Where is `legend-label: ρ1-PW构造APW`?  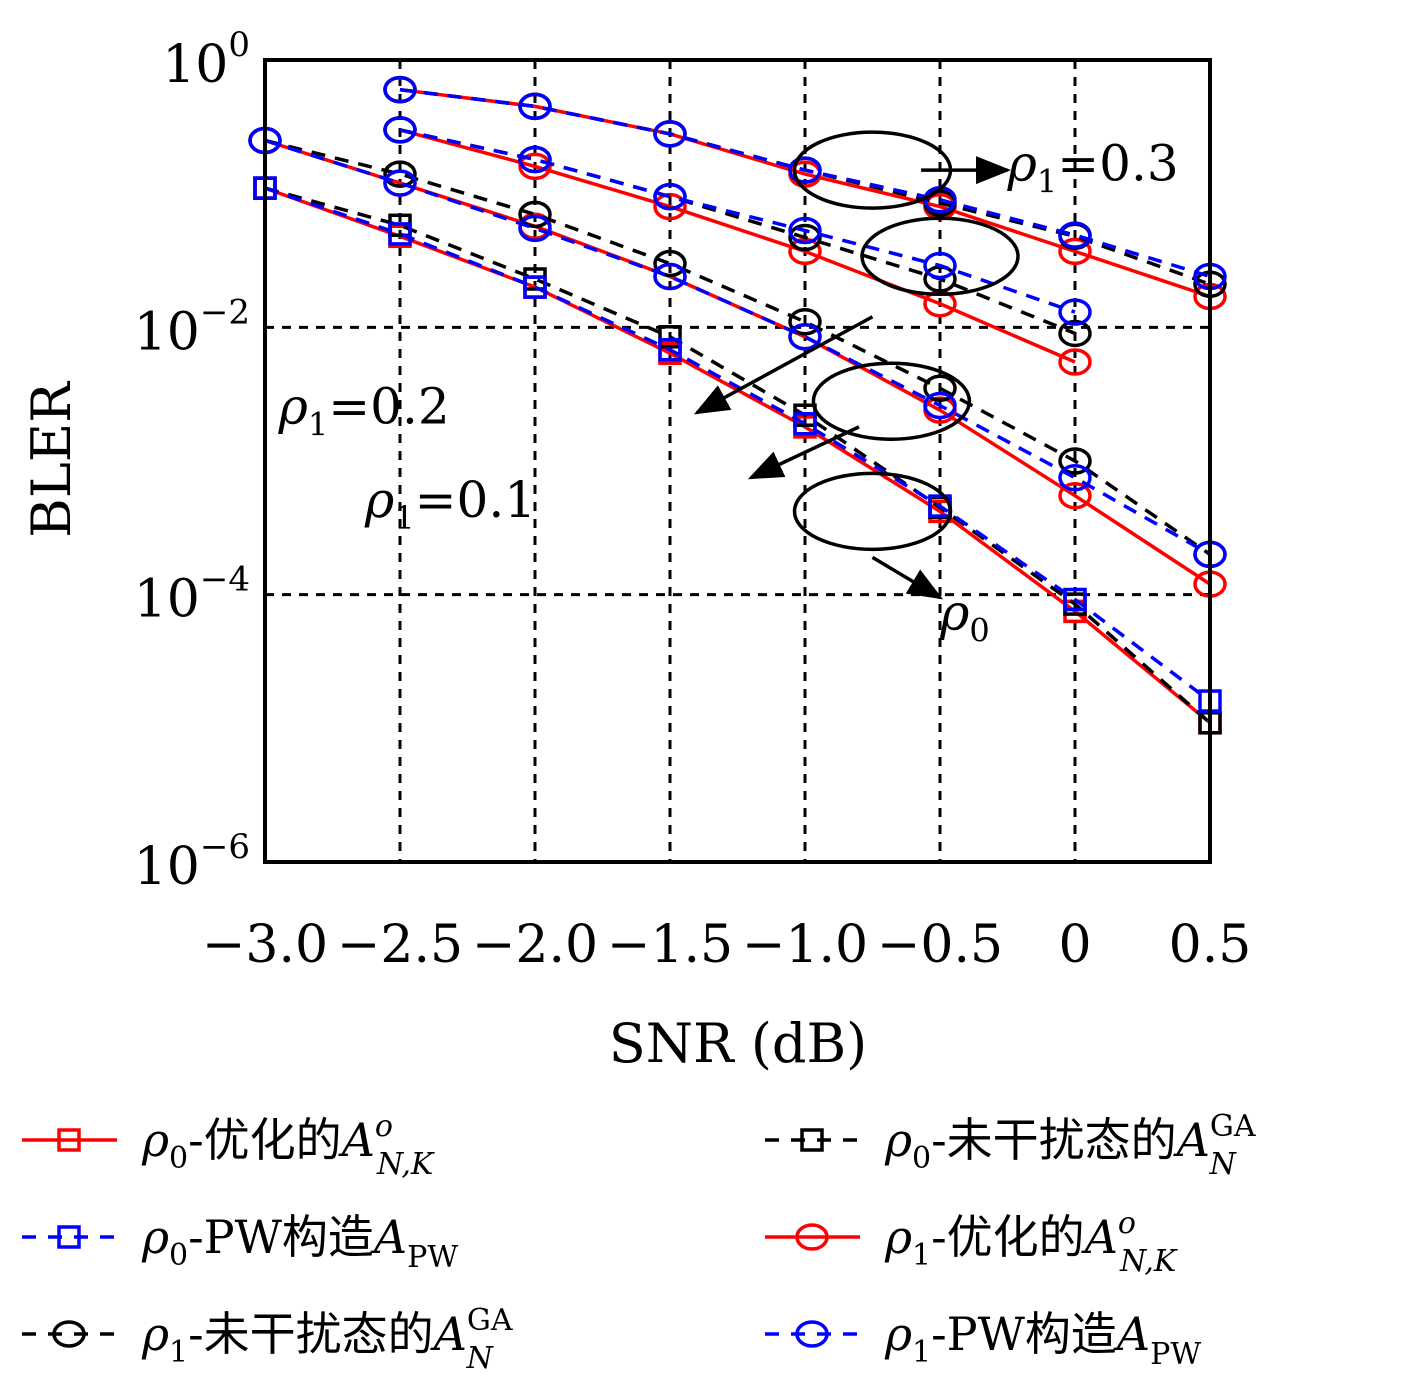 legend-label: ρ1-PW构造APW is located at coordinates (1042, 1339).